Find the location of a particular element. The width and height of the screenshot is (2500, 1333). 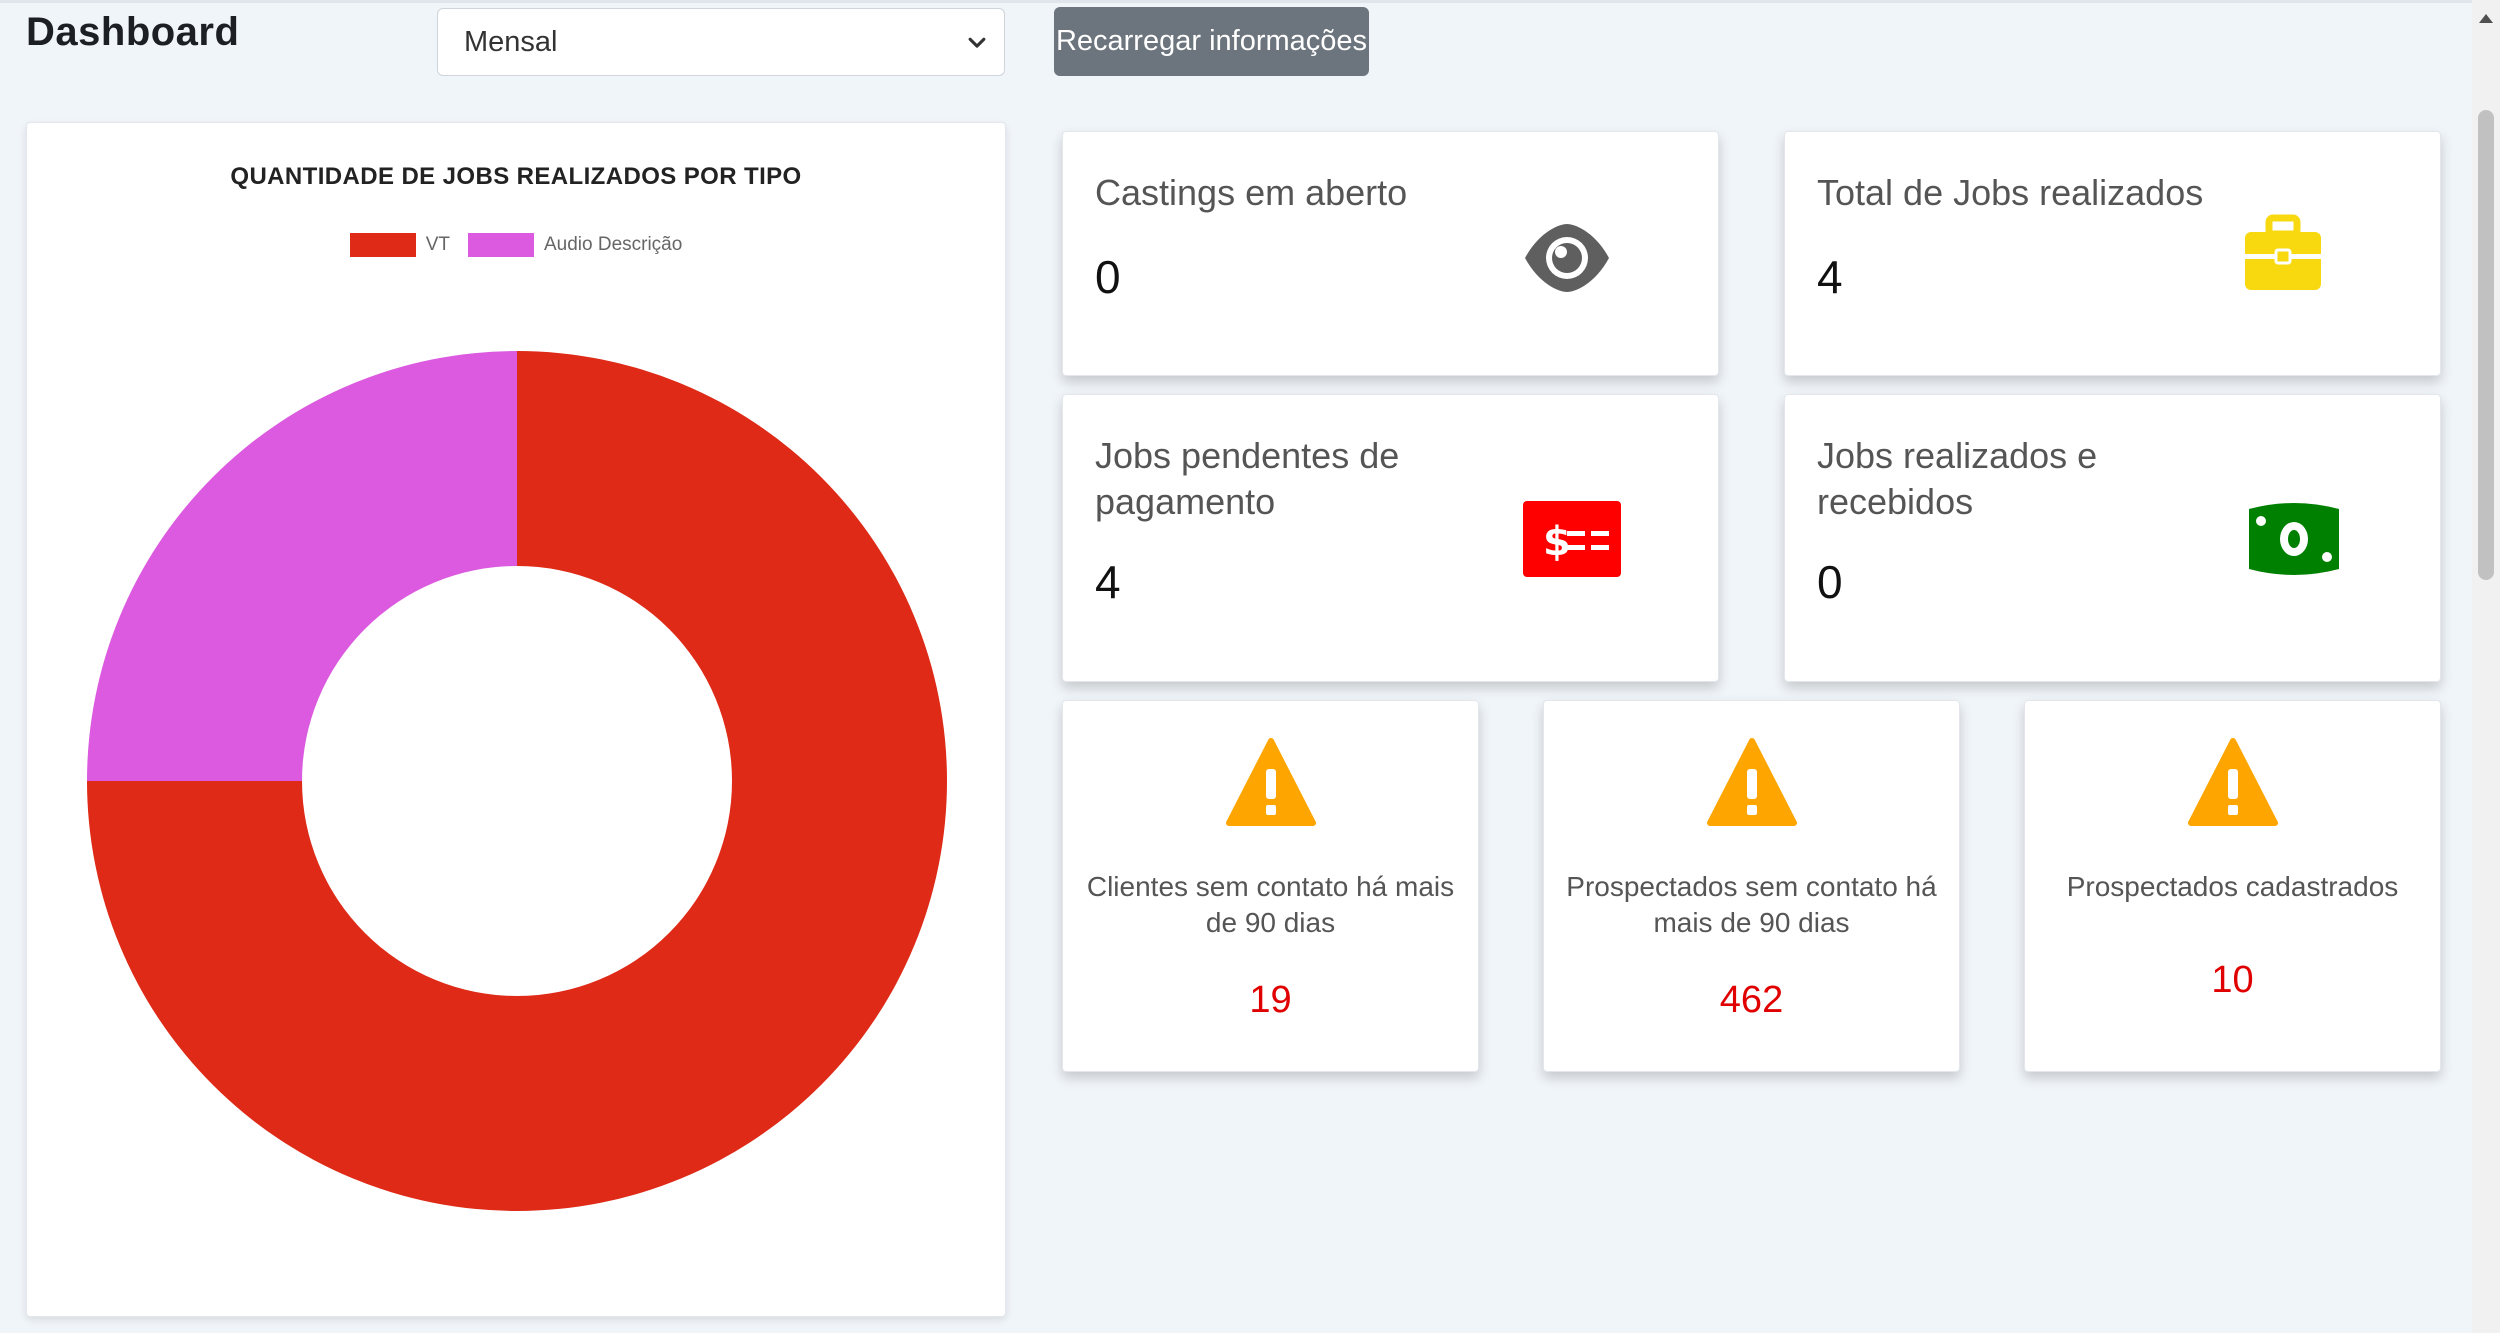

alert-text-cadastrados-line1: Prospectados cadastrados is located at coordinates (2232, 886).